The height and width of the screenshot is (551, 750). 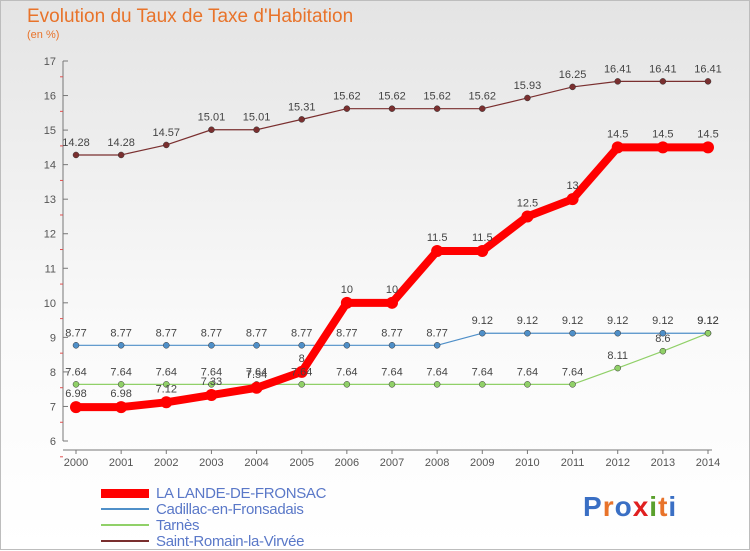 What do you see at coordinates (708, 69) in the screenshot?
I see `data-label: 16.41` at bounding box center [708, 69].